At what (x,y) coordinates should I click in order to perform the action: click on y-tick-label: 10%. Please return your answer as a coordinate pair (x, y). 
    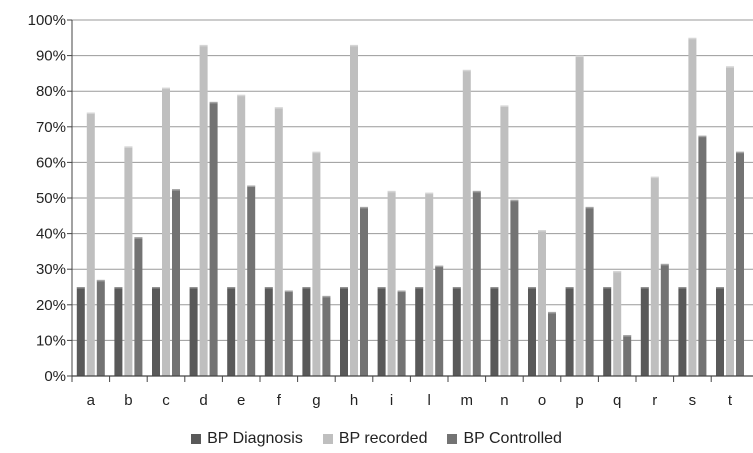
    Looking at the image, I should click on (51, 340).